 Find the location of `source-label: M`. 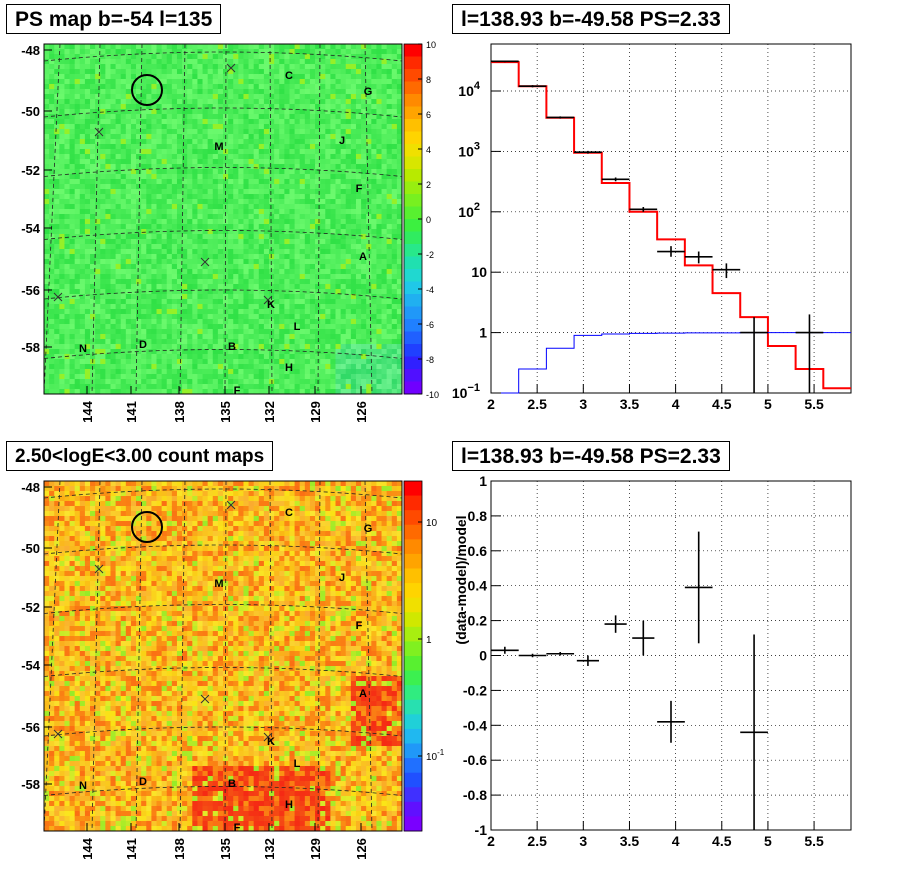

source-label: M is located at coordinates (218, 147).